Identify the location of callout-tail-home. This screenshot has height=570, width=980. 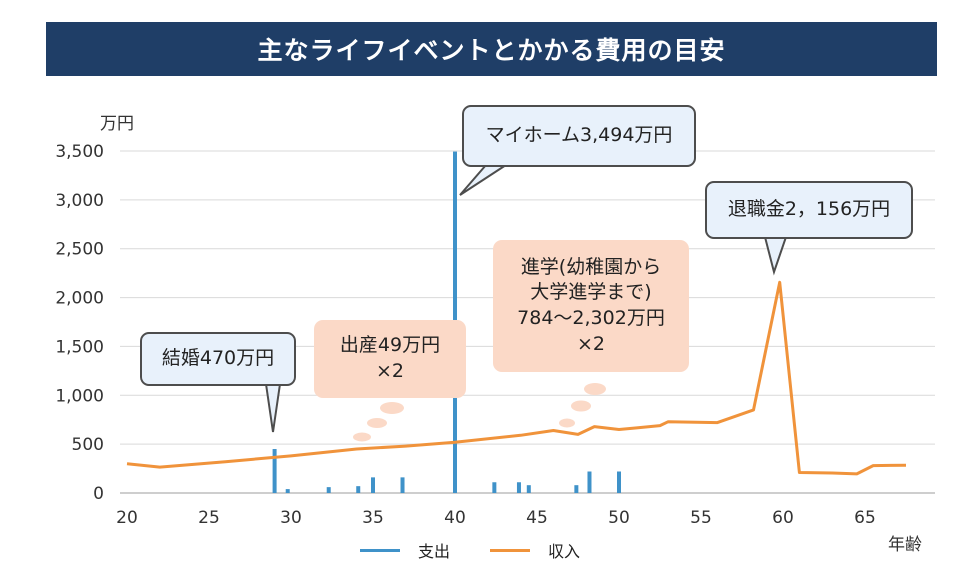
(484, 180).